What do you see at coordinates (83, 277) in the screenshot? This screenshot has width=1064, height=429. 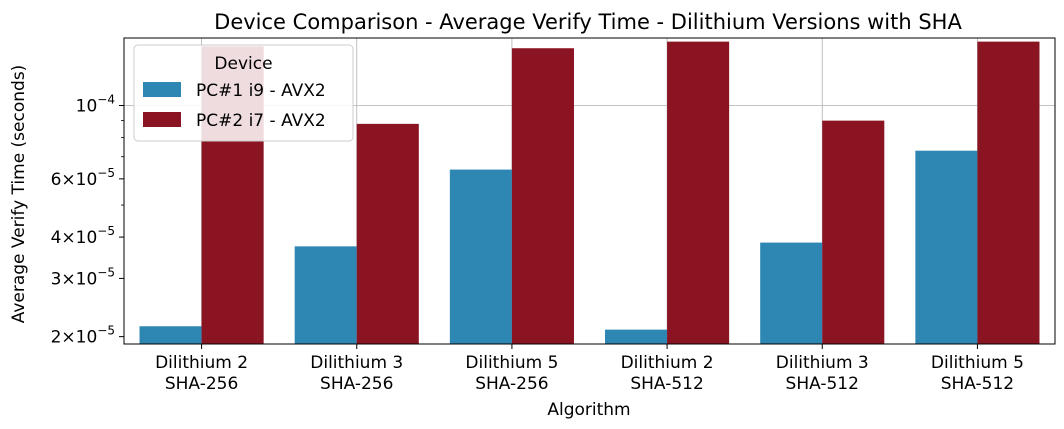 I see `y-tick-label: 3×10⁻⁵` at bounding box center [83, 277].